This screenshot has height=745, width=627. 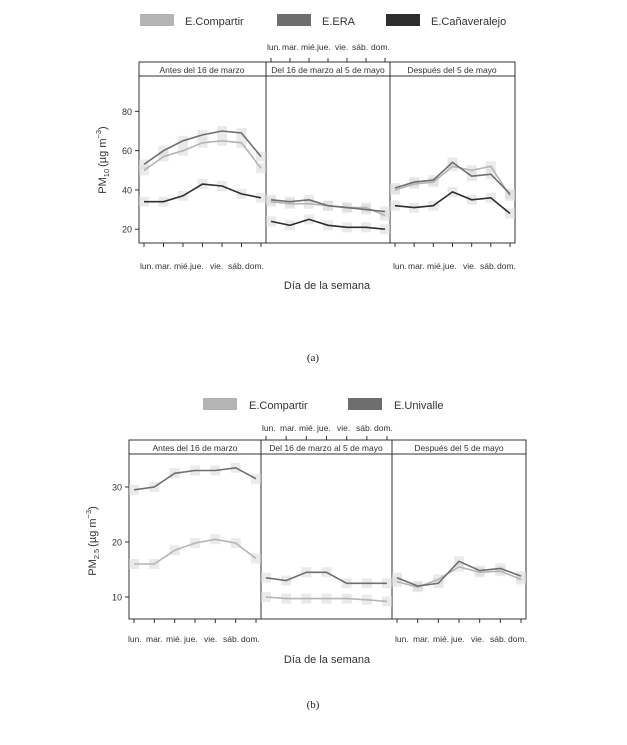 I want to click on plot-frame-a, so click(x=327, y=152).